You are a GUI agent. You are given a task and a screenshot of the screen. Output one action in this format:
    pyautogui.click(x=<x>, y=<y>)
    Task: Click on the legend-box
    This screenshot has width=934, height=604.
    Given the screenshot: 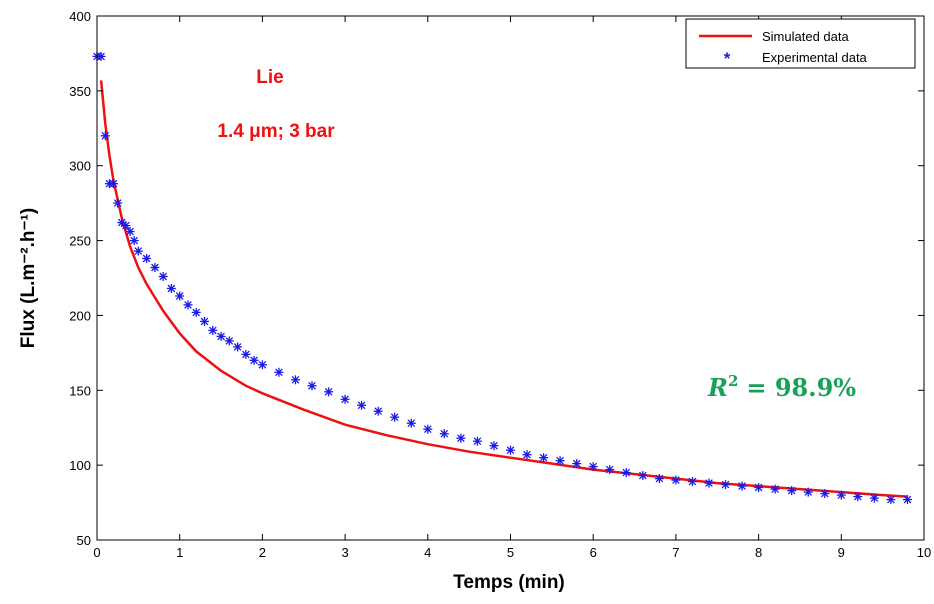 What is the action you would take?
    pyautogui.click(x=800, y=43)
    